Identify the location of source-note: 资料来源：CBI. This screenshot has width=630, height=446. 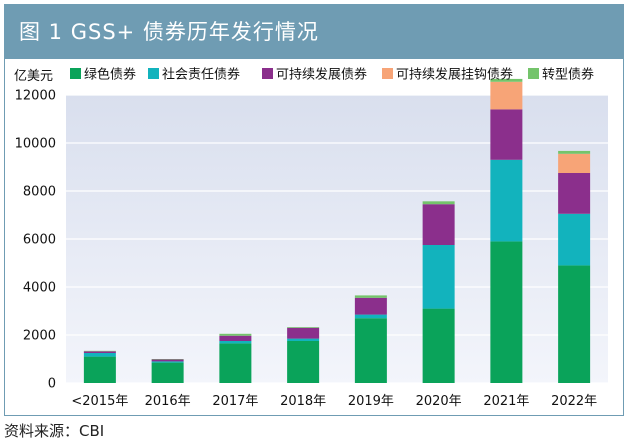
(54, 431).